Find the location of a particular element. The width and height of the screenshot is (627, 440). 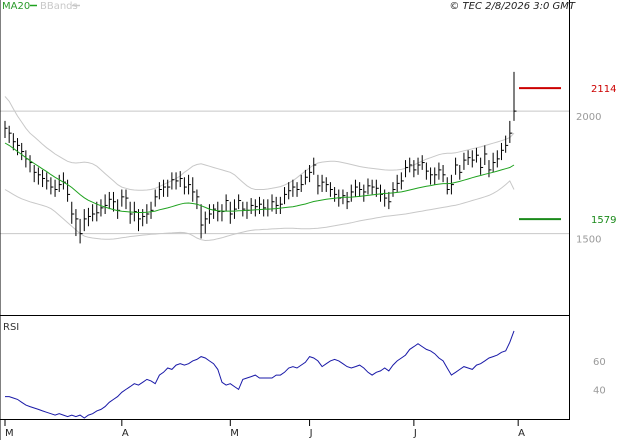

price-y-tick-label: 2000 is located at coordinates (588, 117).